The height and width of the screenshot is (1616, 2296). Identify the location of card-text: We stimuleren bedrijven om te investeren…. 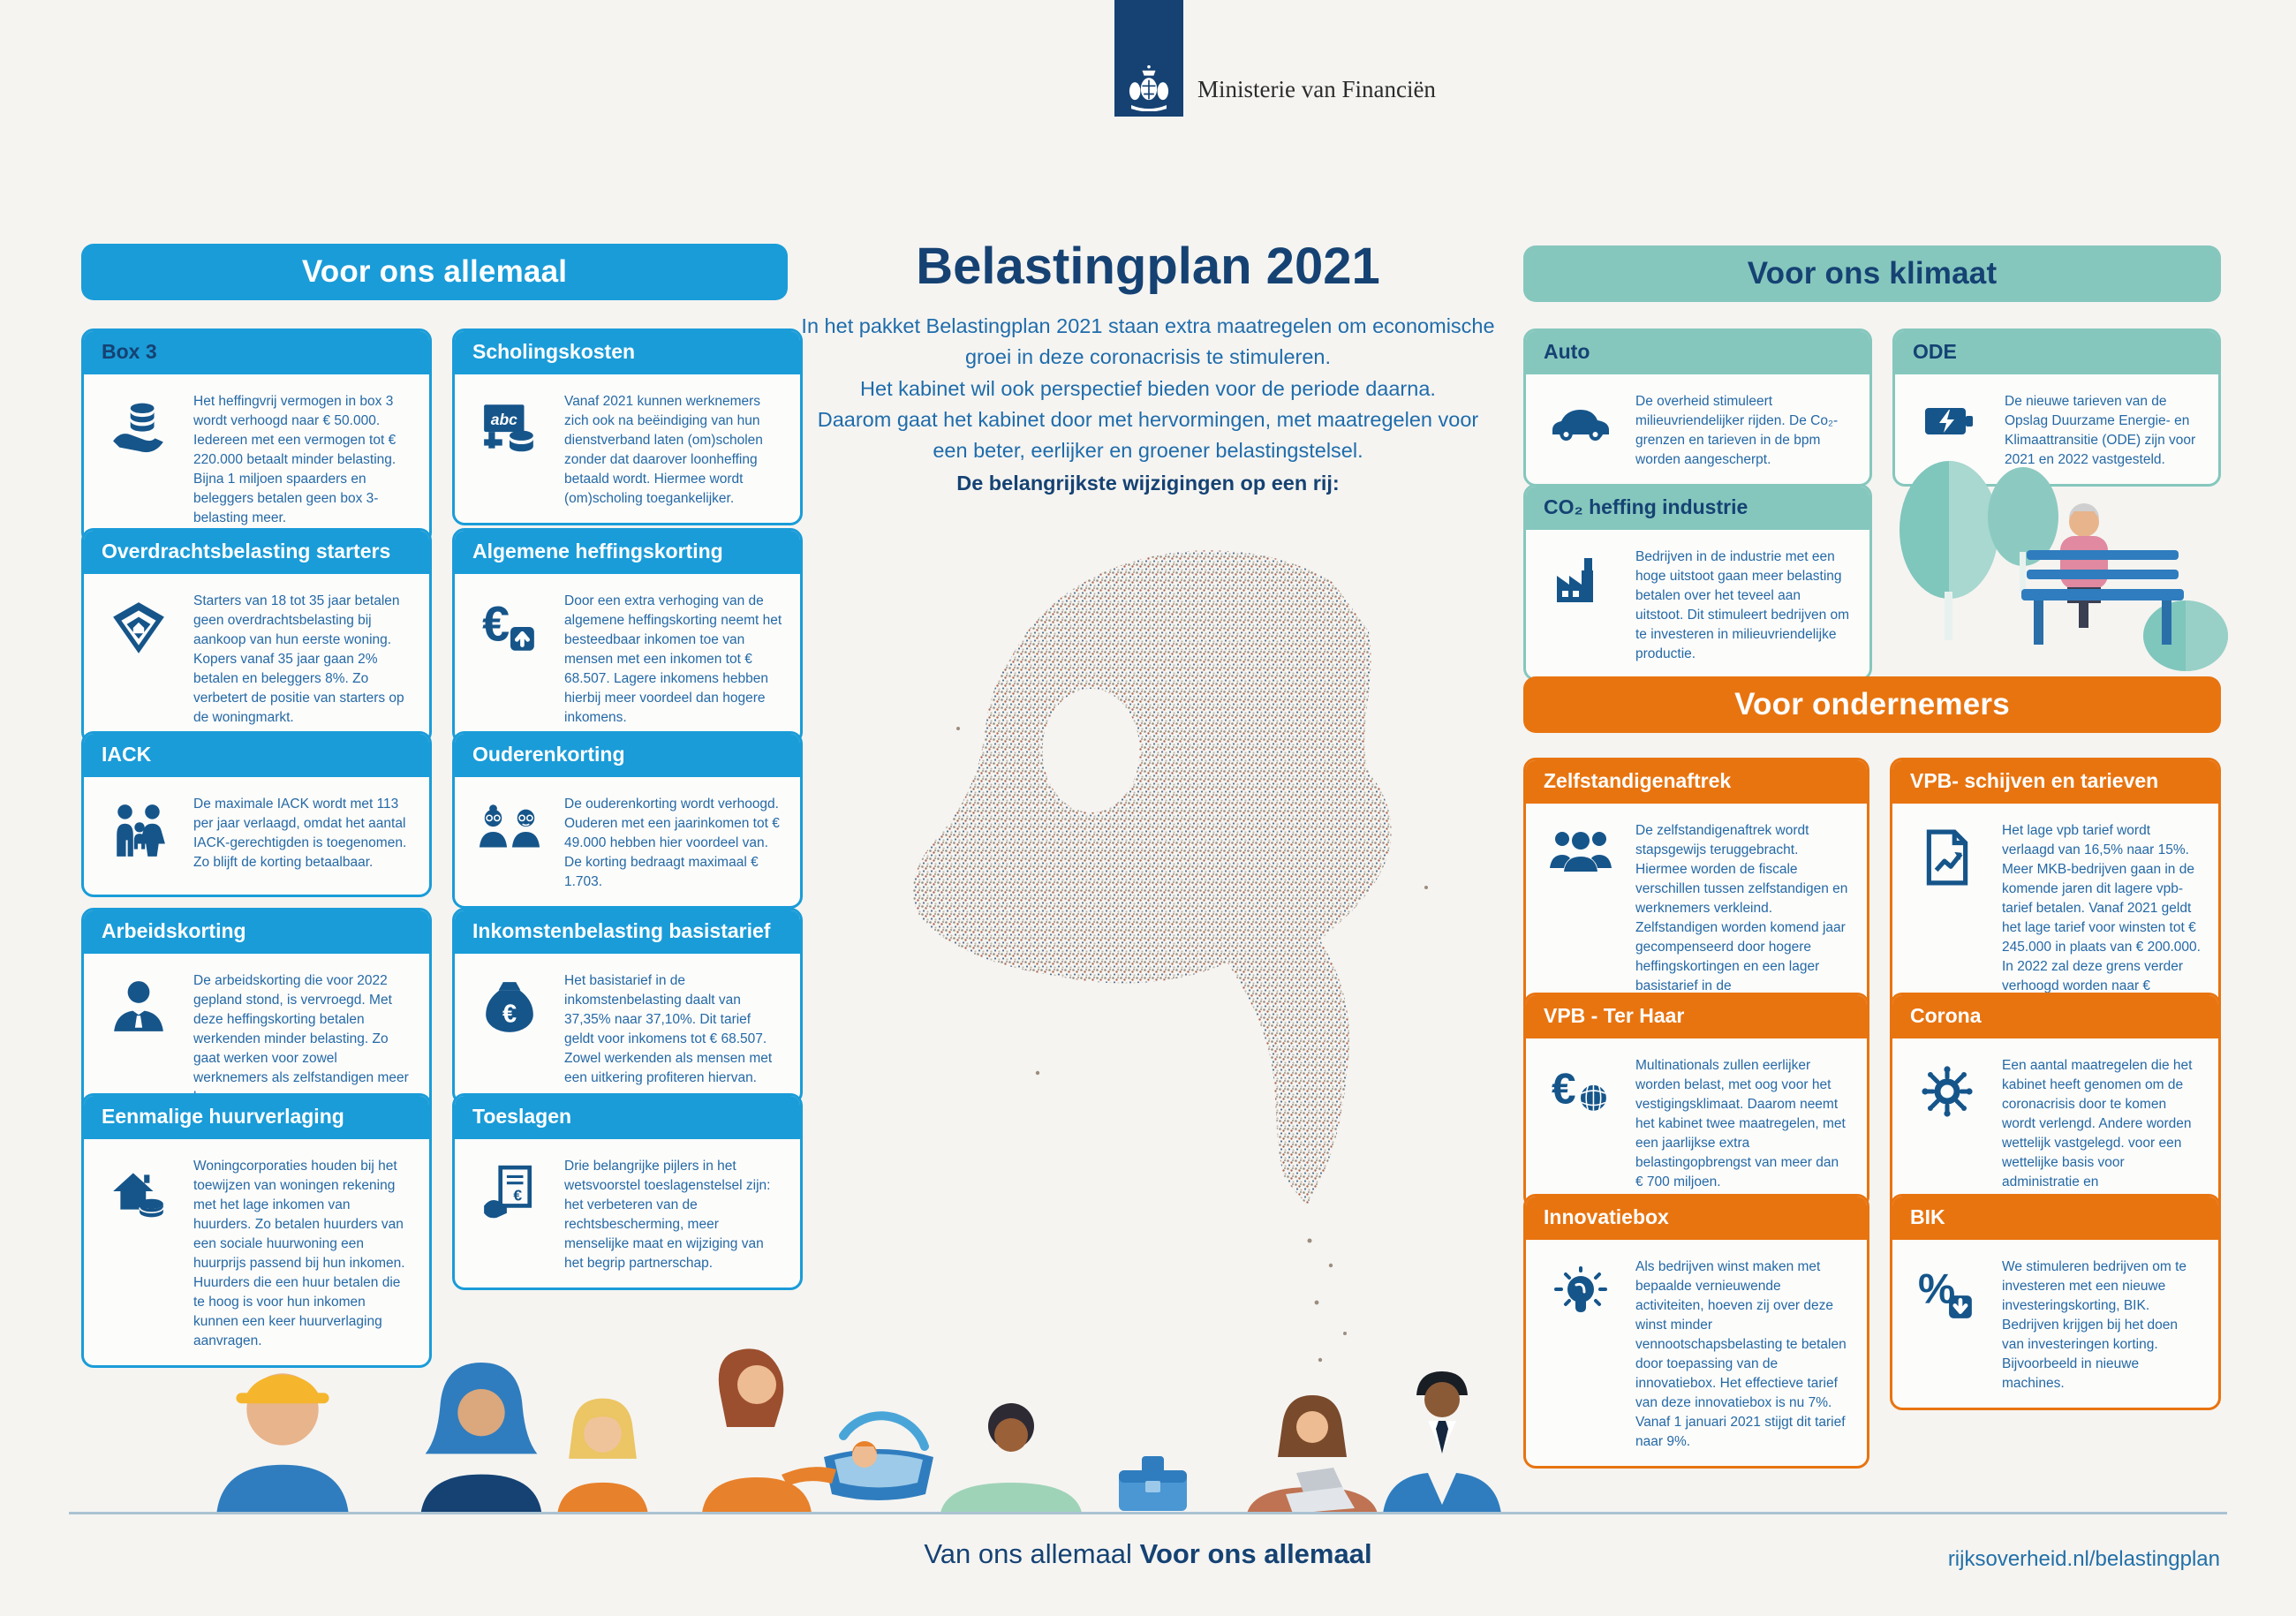
(2094, 1325).